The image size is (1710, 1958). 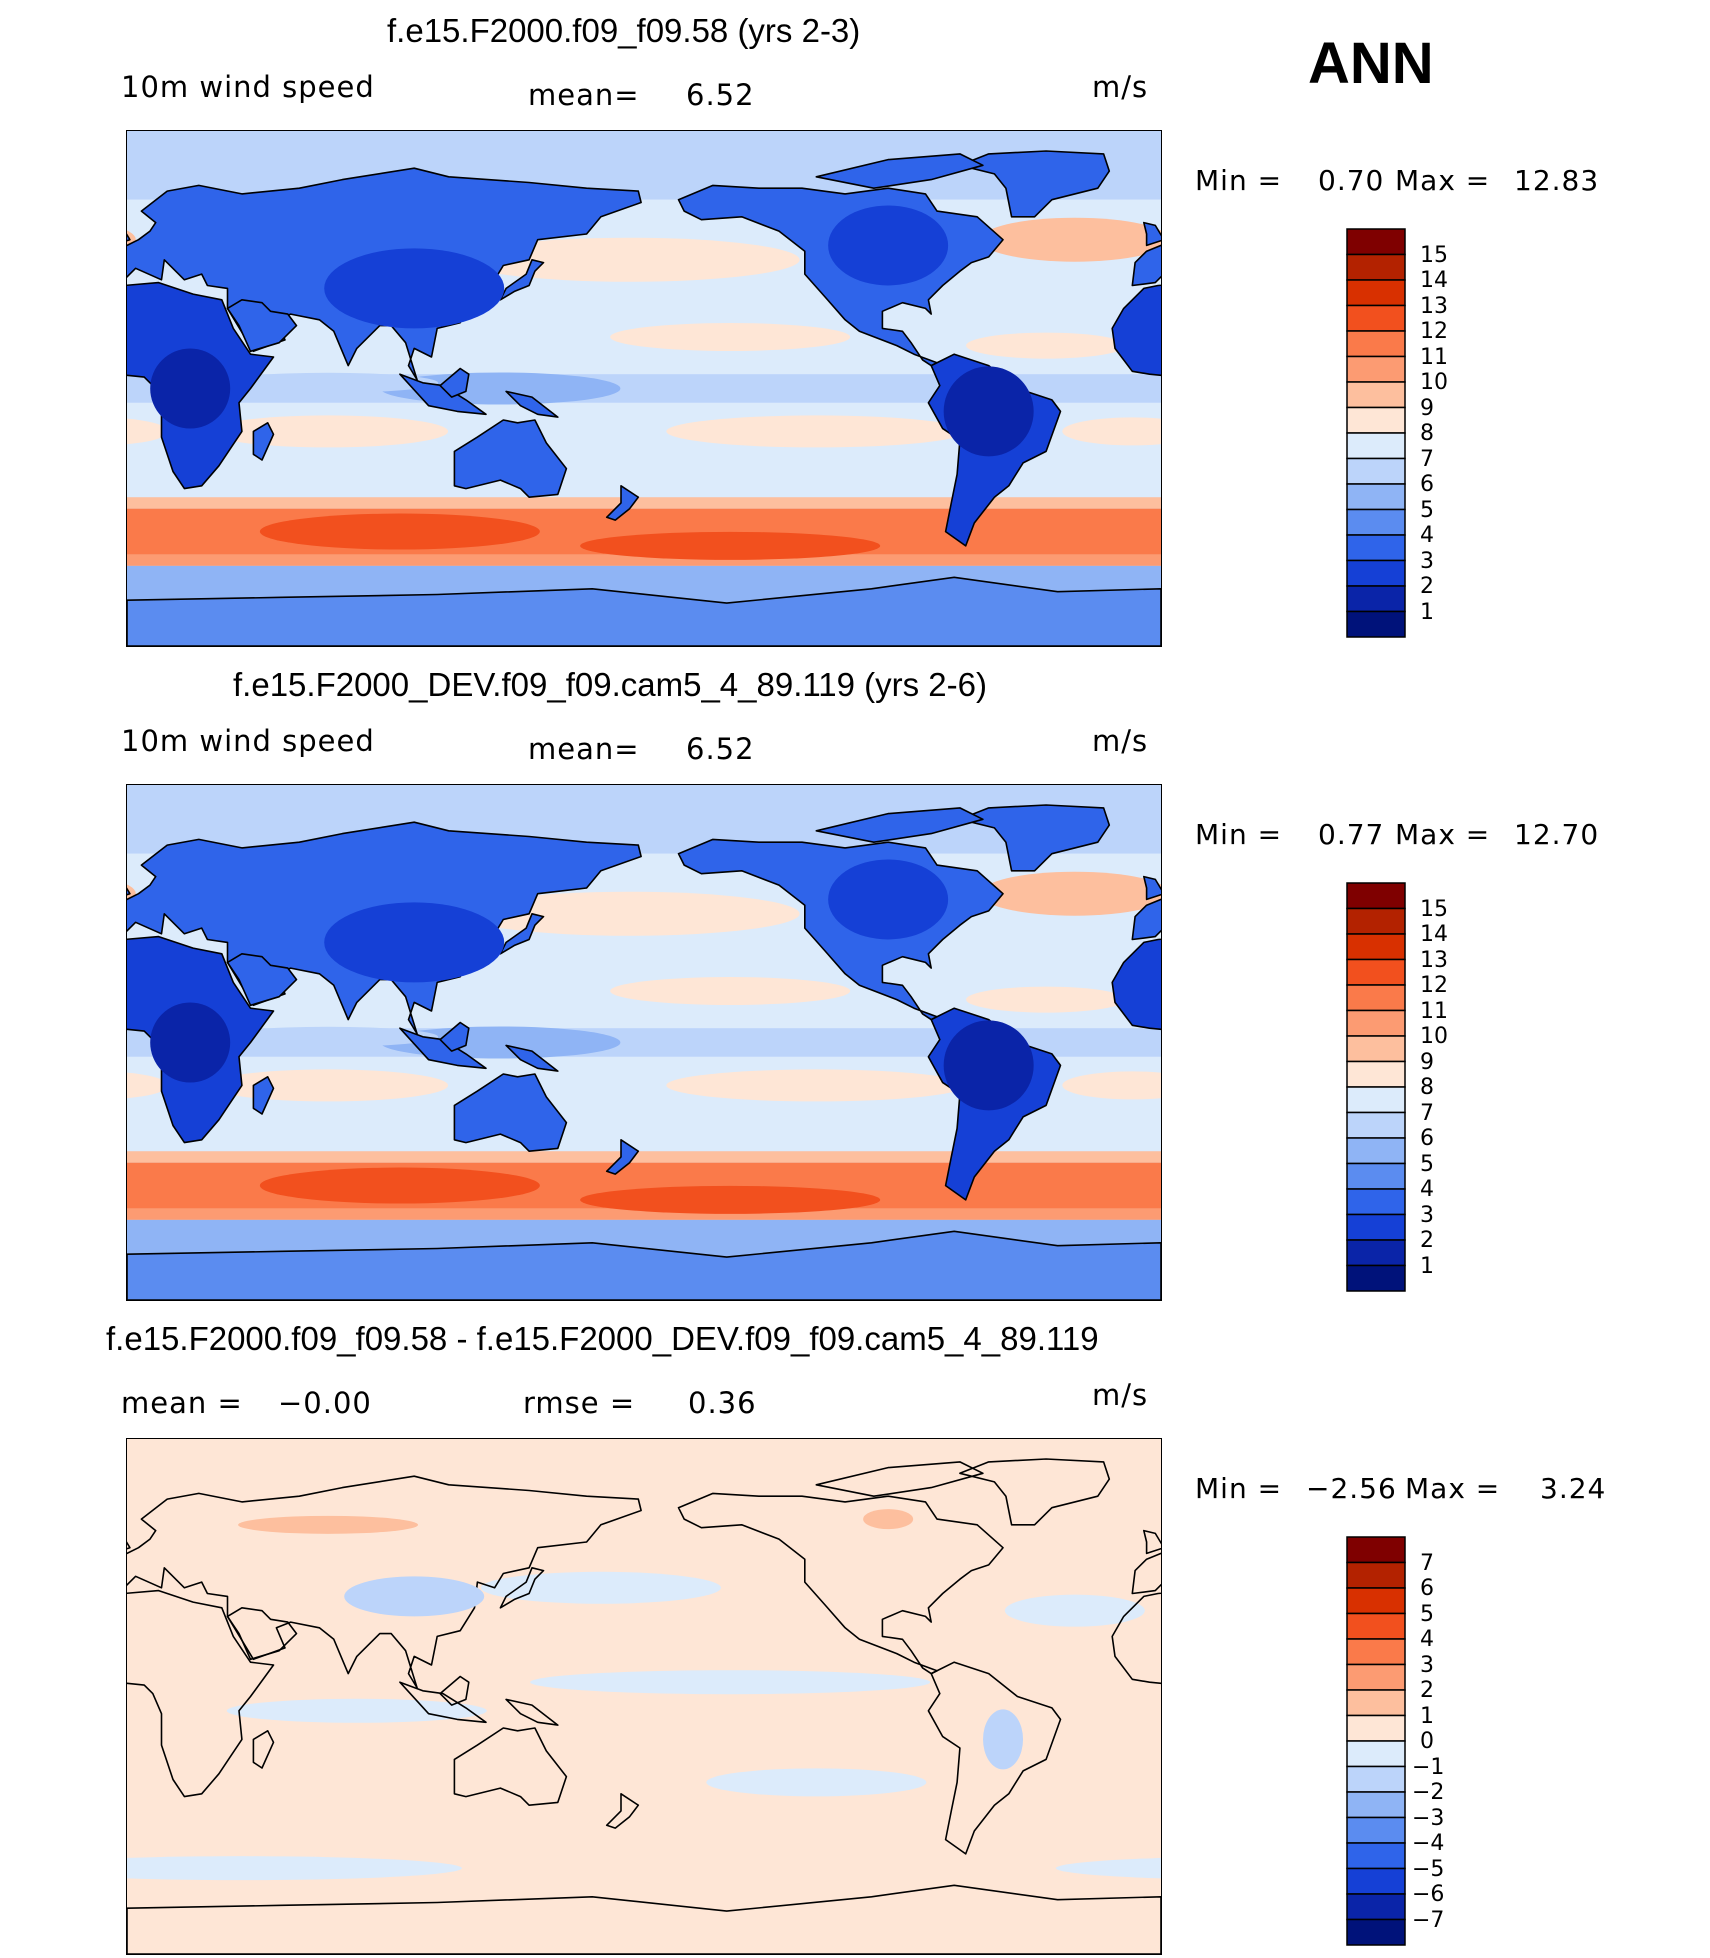 What do you see at coordinates (720, 749) in the screenshot?
I see `panel-2-mean-value: 6.52` at bounding box center [720, 749].